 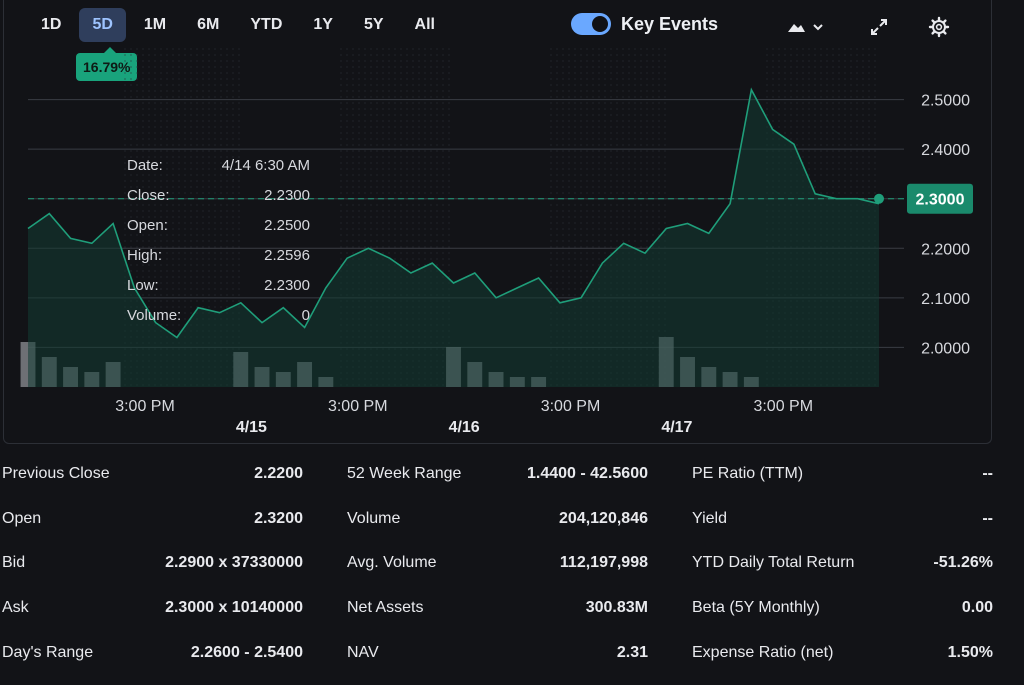 I want to click on stat-value: 2.3200, so click(x=278, y=518).